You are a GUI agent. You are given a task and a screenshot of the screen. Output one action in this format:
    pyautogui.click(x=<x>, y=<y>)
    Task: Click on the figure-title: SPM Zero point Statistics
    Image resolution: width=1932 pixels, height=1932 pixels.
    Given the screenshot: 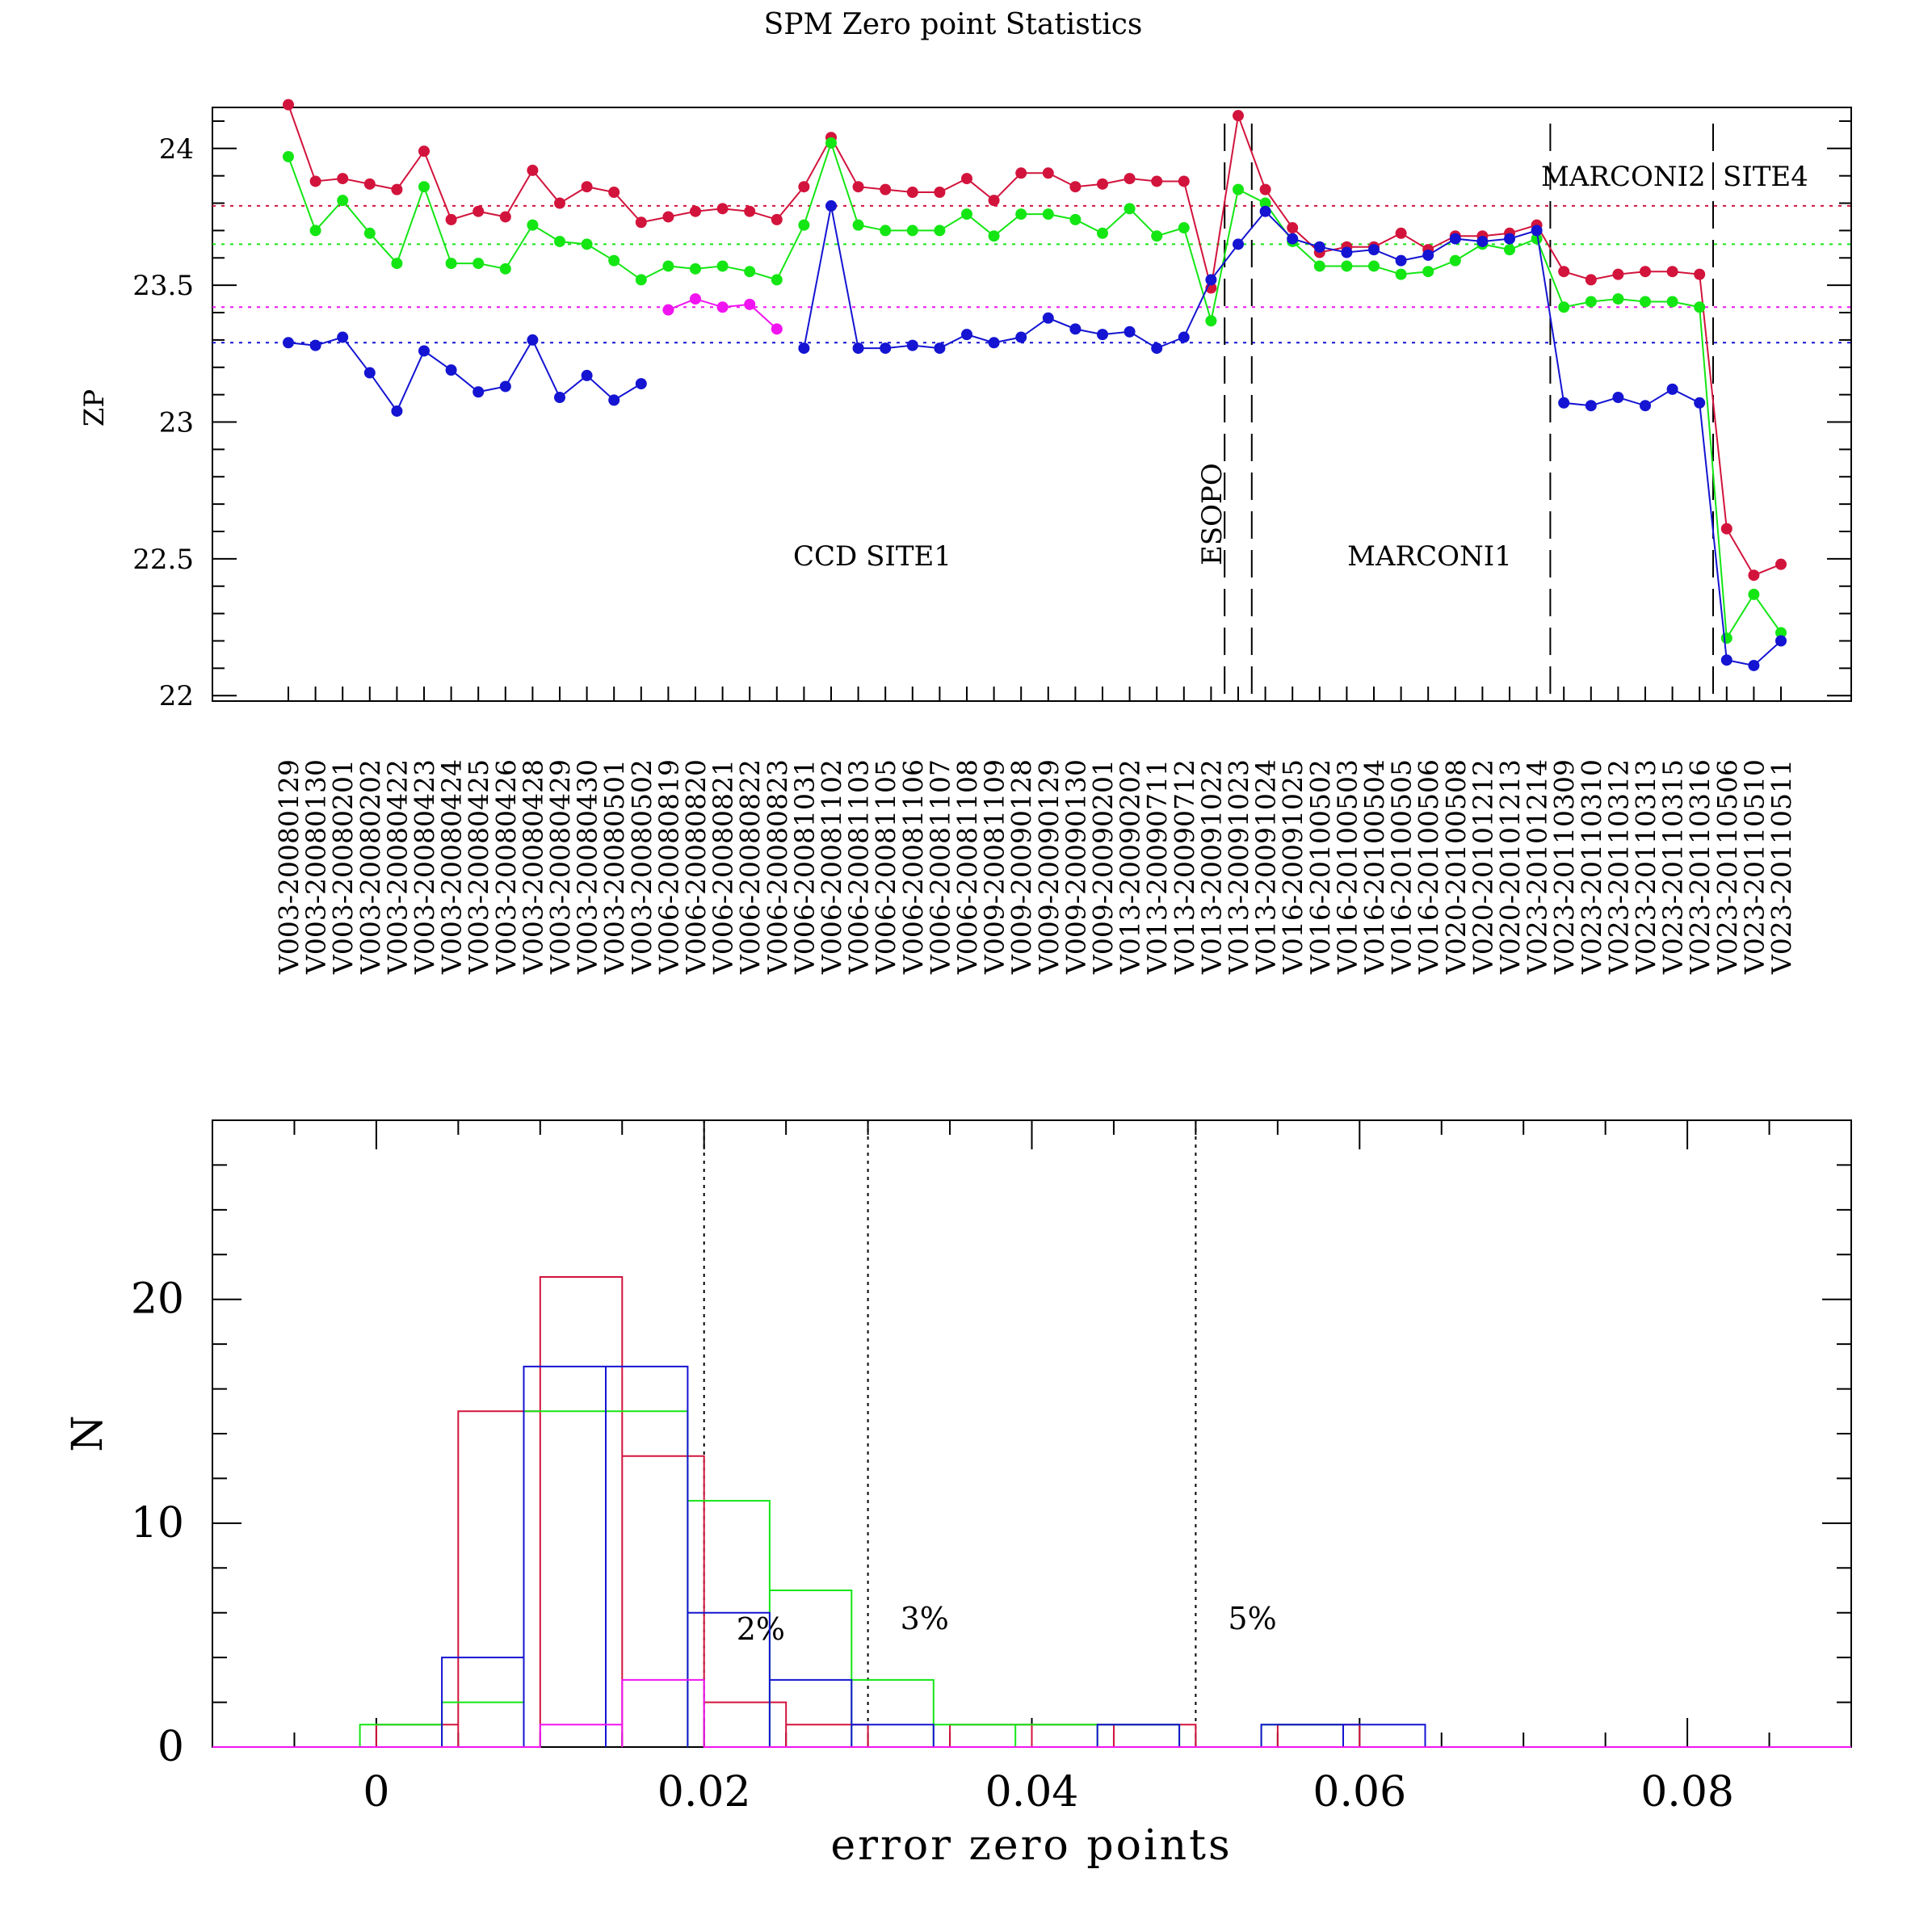 What is the action you would take?
    pyautogui.click(x=954, y=25)
    